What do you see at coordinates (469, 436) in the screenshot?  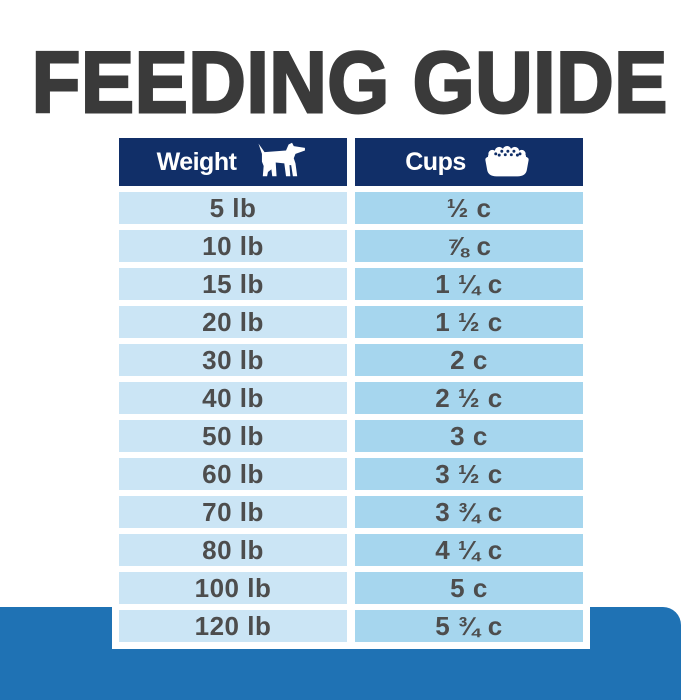 I see `cups-cell: 3 c` at bounding box center [469, 436].